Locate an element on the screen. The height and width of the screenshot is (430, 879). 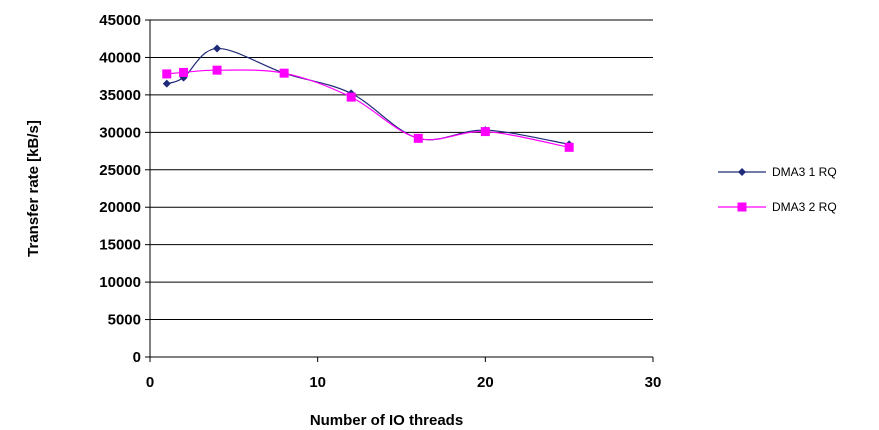
legend-label: DMA3 1 RQ is located at coordinates (804, 172).